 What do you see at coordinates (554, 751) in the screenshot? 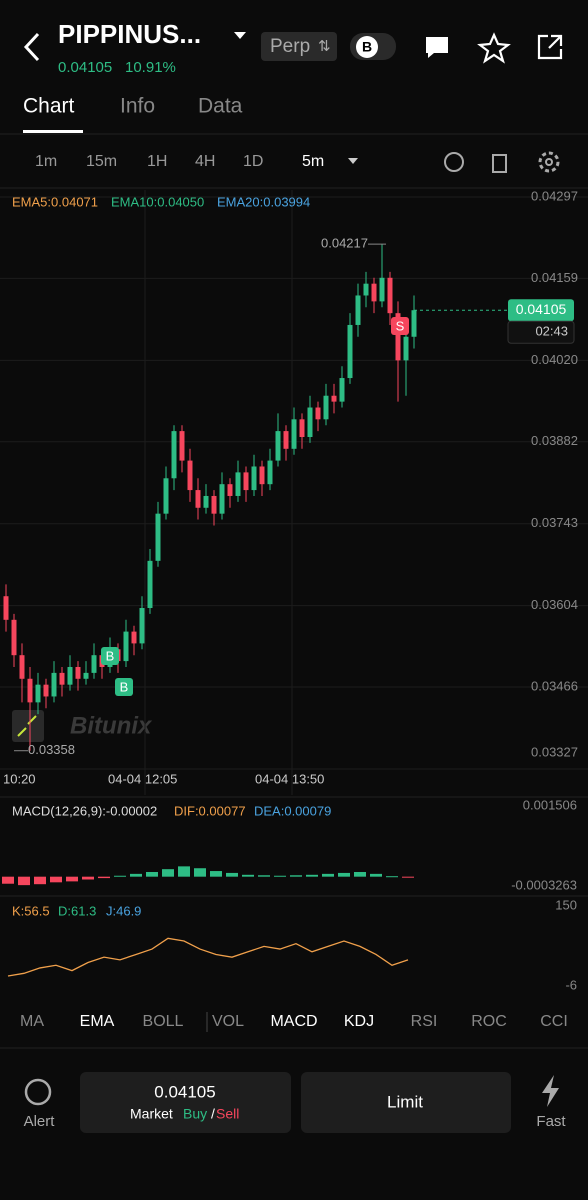
I see `y-tick-label: 0.03327` at bounding box center [554, 751].